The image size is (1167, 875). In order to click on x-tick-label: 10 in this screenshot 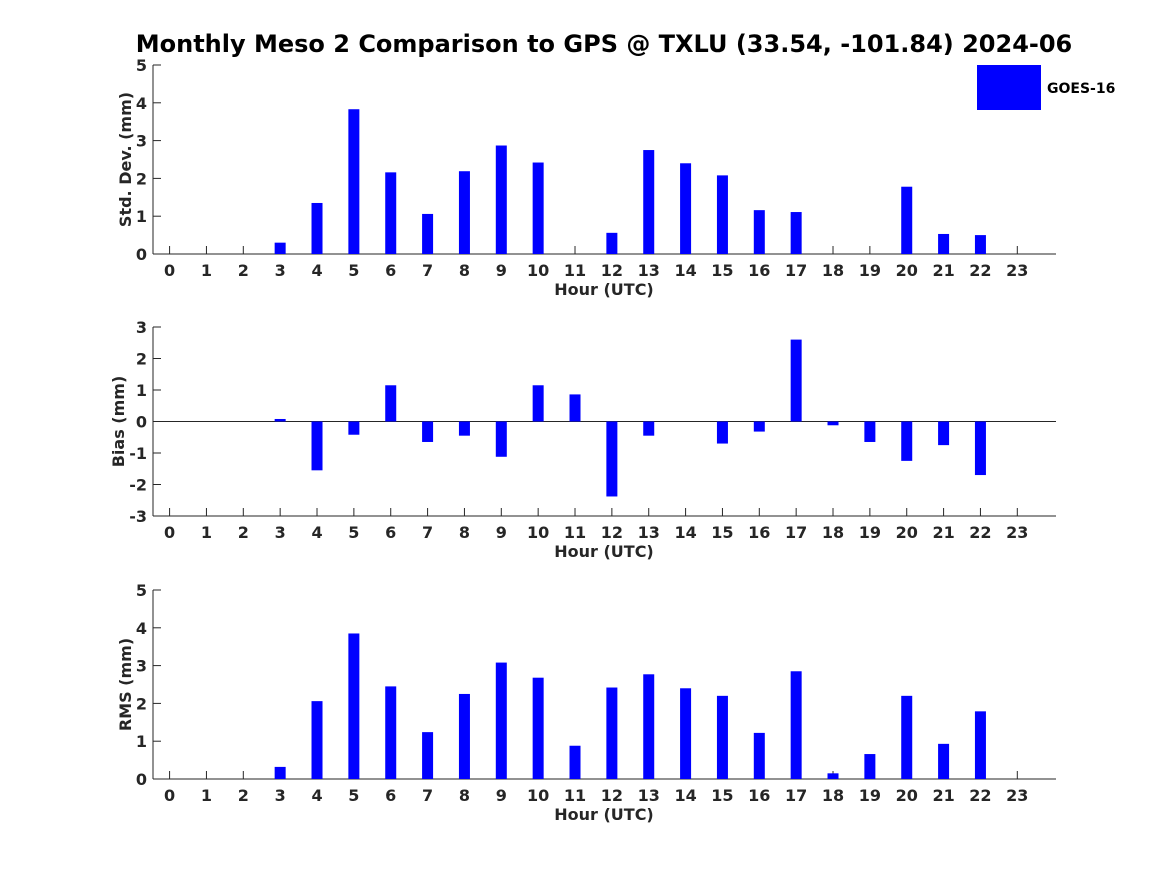, I will do `click(538, 795)`.